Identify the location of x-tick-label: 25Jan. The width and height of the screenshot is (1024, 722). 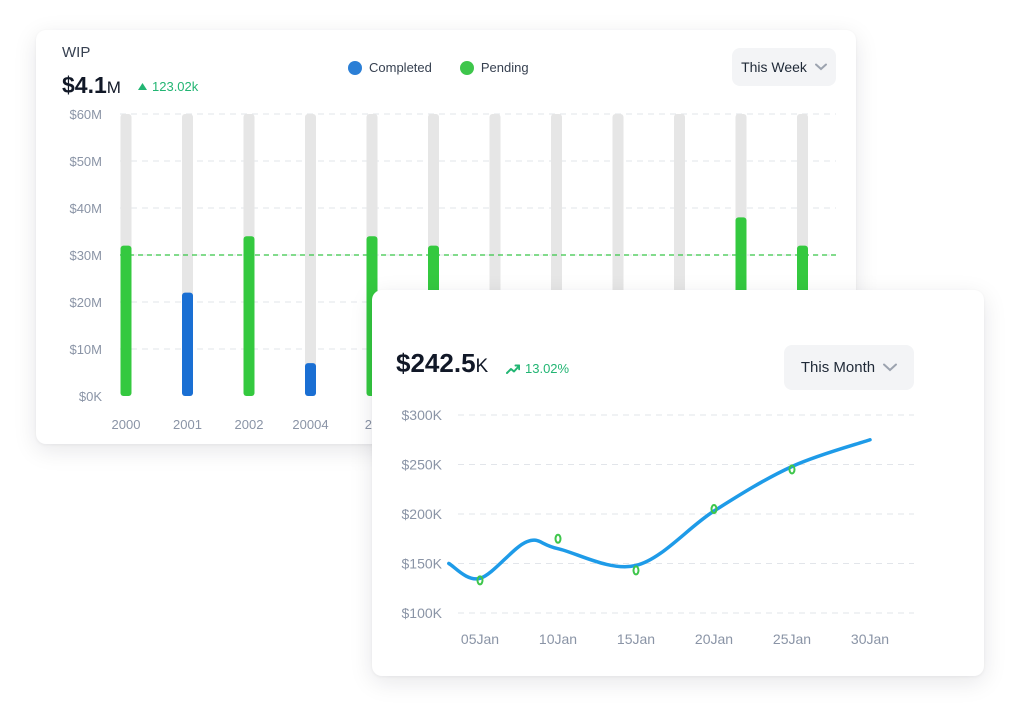
(792, 639).